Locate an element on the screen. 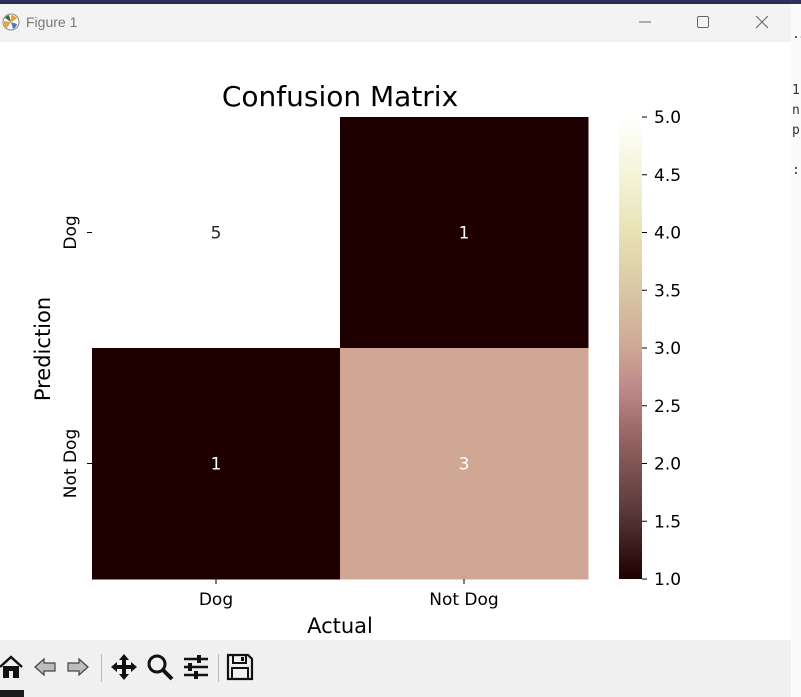 The width and height of the screenshot is (801, 697). background-text: : is located at coordinates (796, 170).